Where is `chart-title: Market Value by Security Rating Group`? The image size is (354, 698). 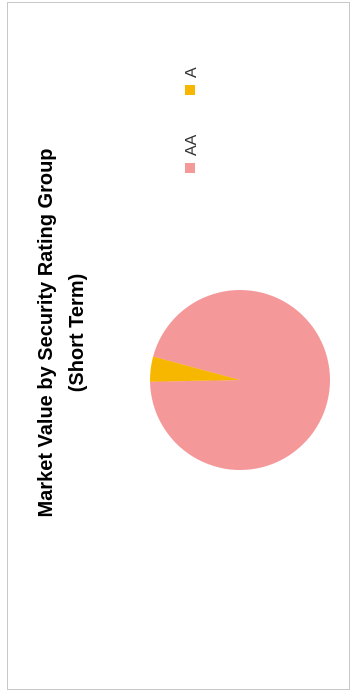 chart-title: Market Value by Security Rating Group is located at coordinates (46, 333).